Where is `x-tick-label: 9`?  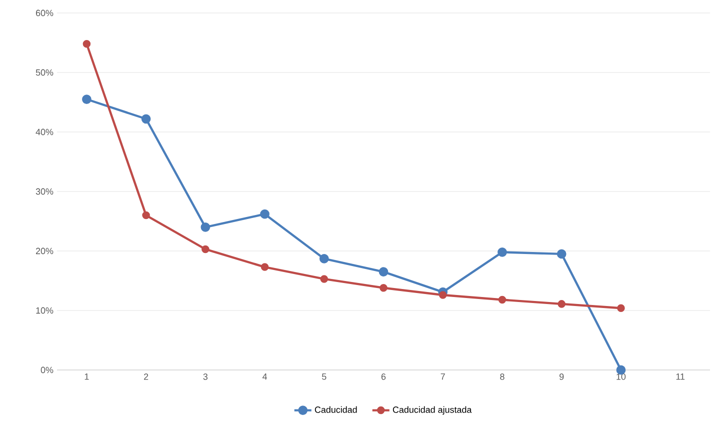
x-tick-label: 9 is located at coordinates (562, 377).